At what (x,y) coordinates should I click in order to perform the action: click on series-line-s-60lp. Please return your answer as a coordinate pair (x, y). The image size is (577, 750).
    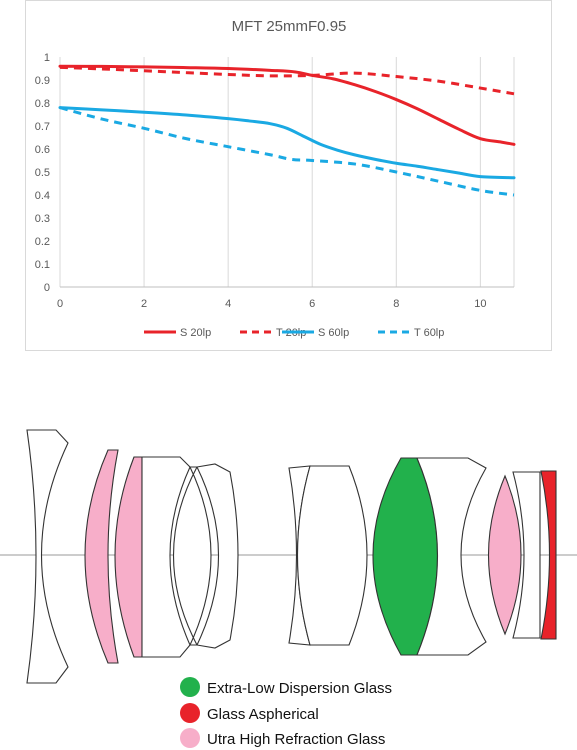
    Looking at the image, I should click on (287, 143).